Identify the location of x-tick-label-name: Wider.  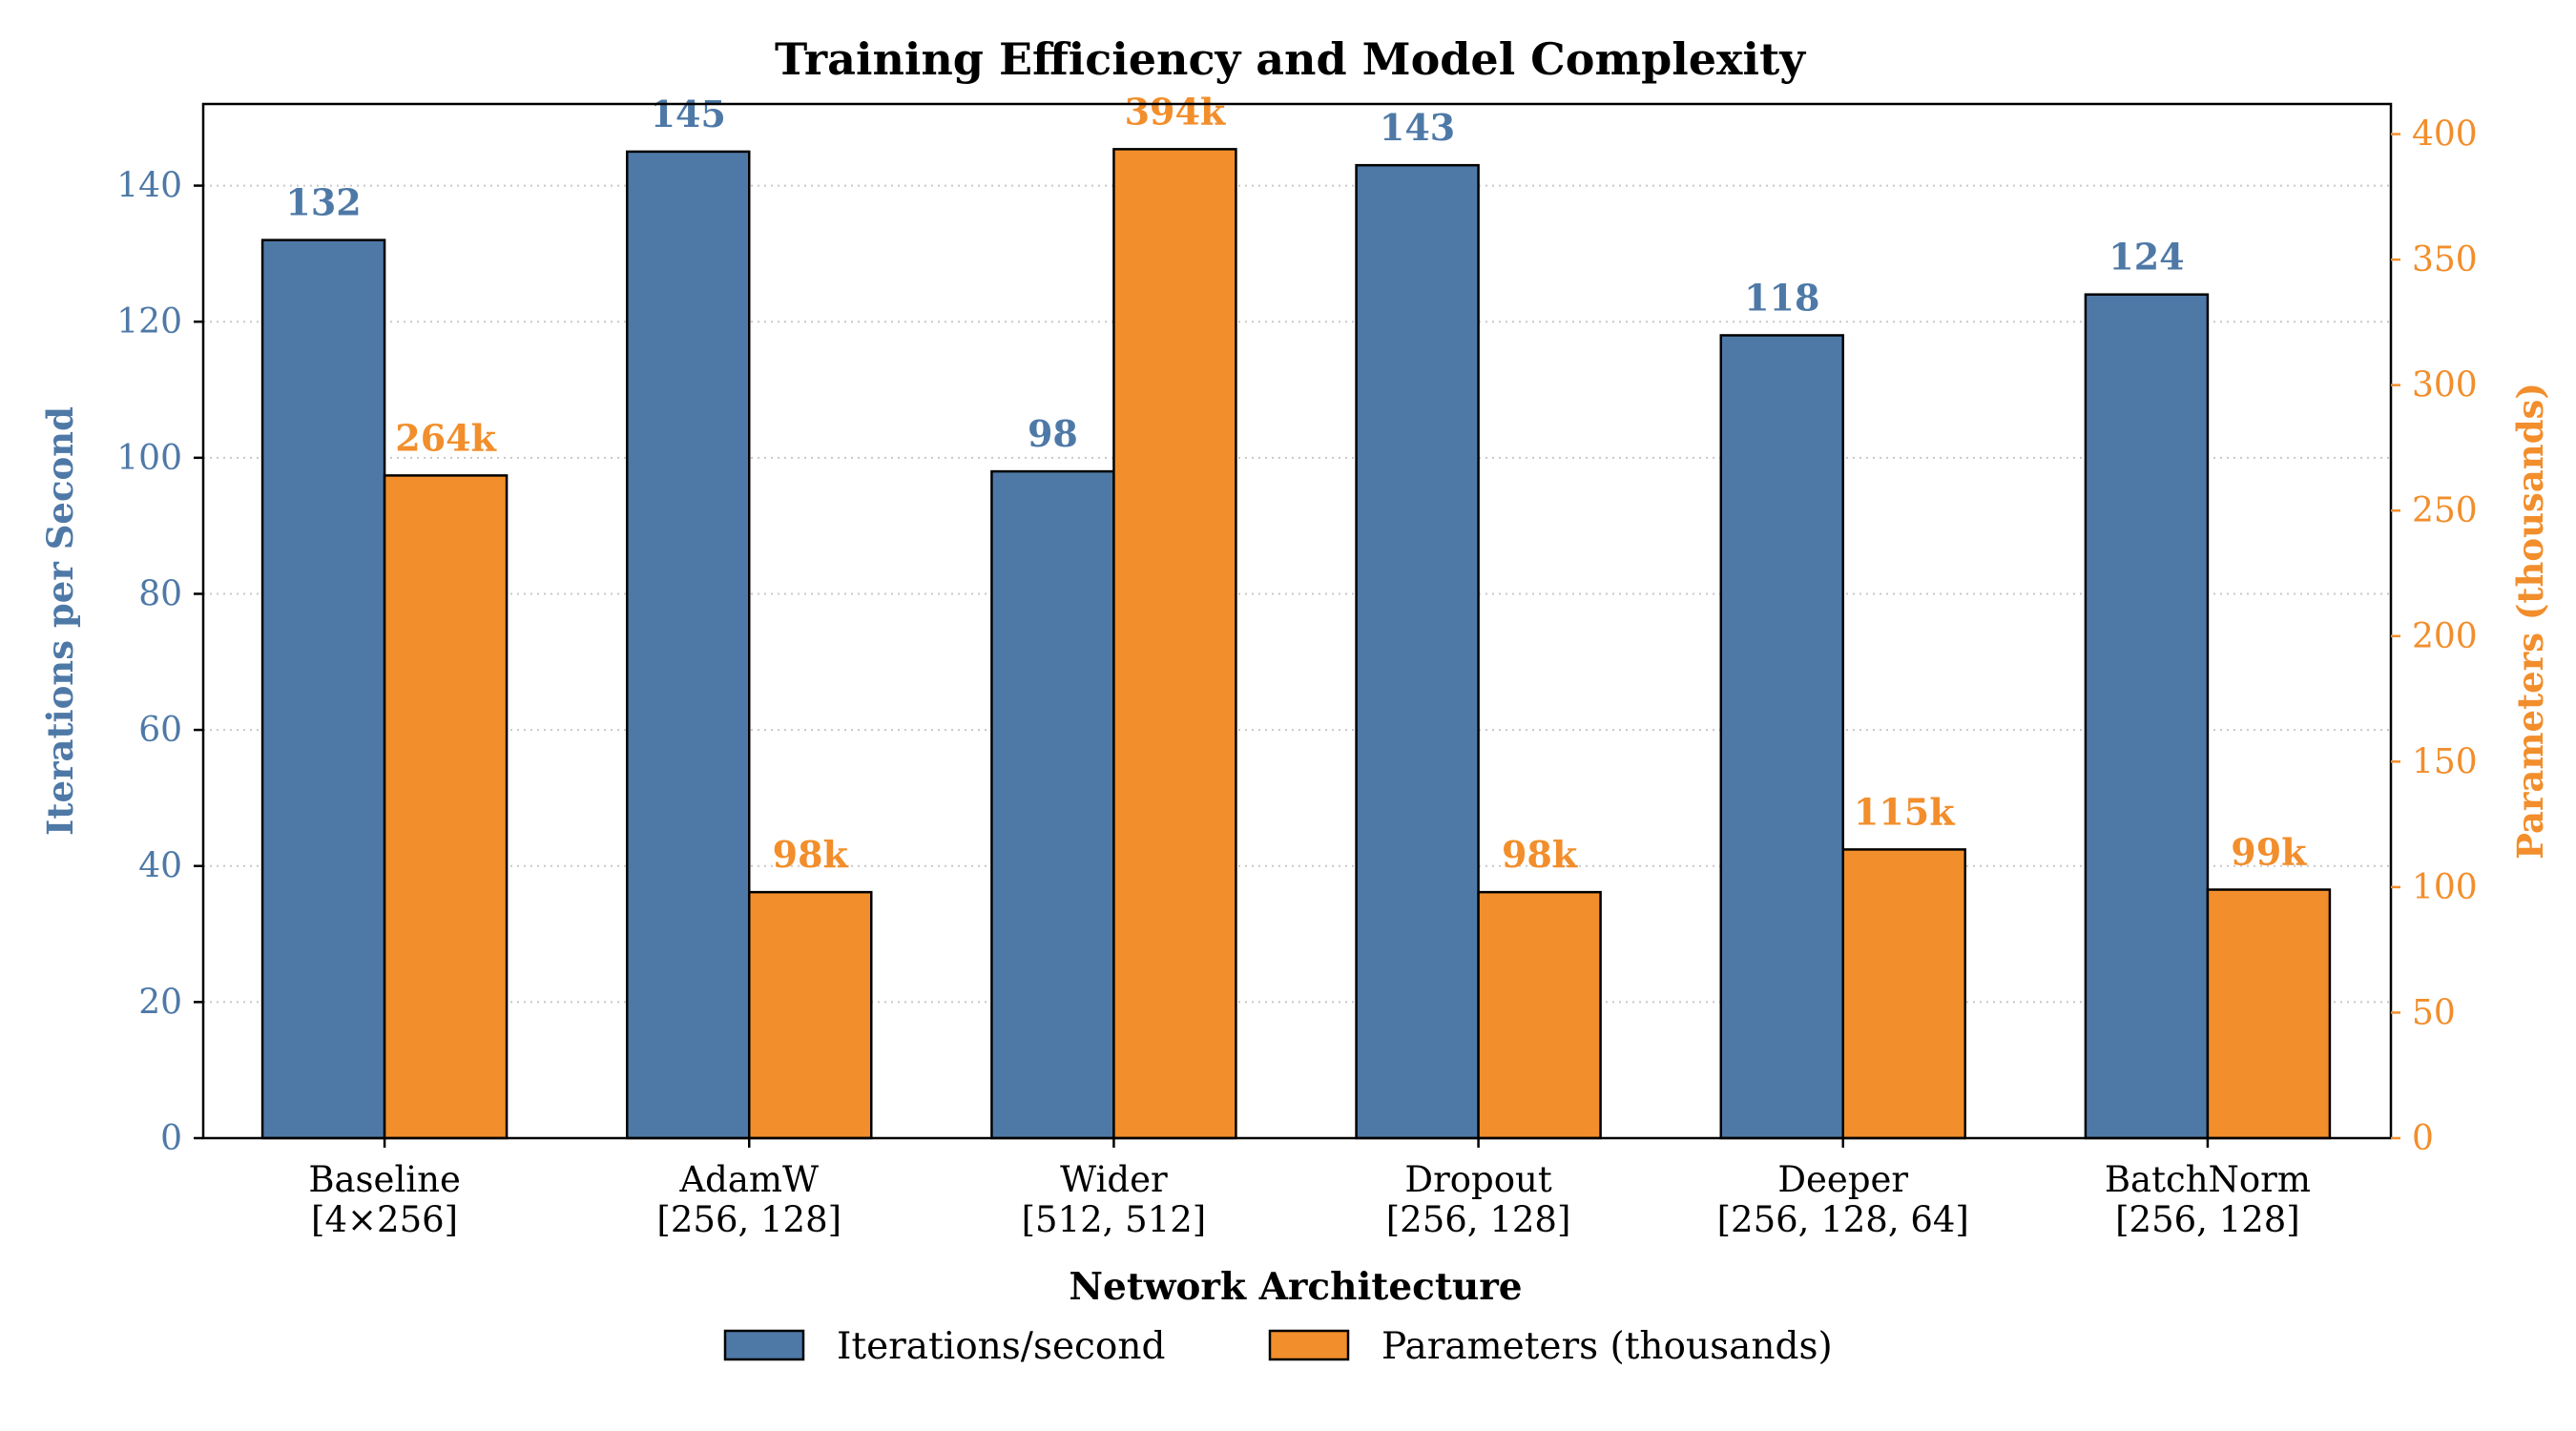
(1114, 1179).